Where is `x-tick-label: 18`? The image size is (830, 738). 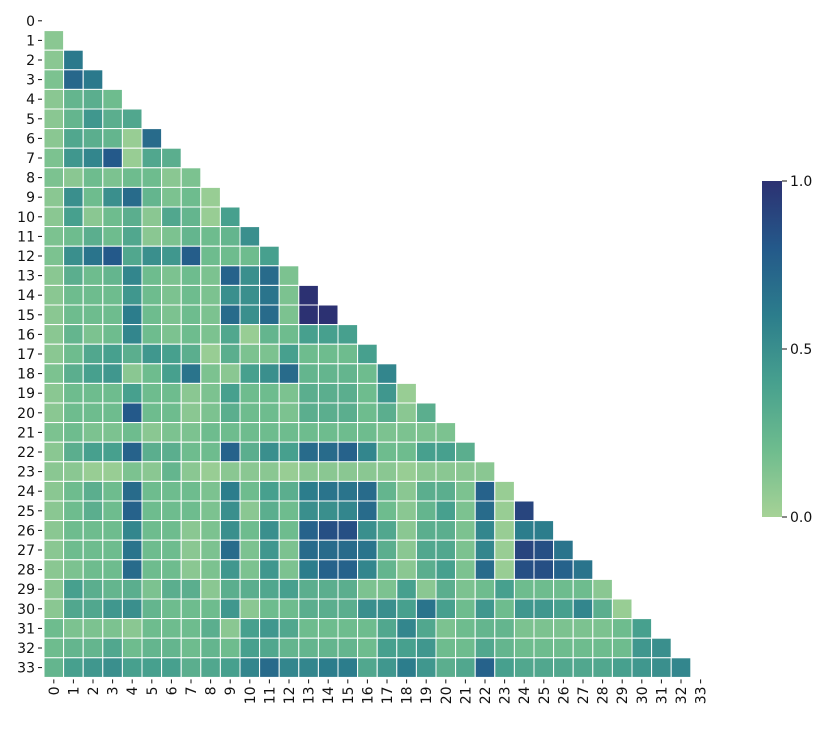 x-tick-label: 18 is located at coordinates (408, 695).